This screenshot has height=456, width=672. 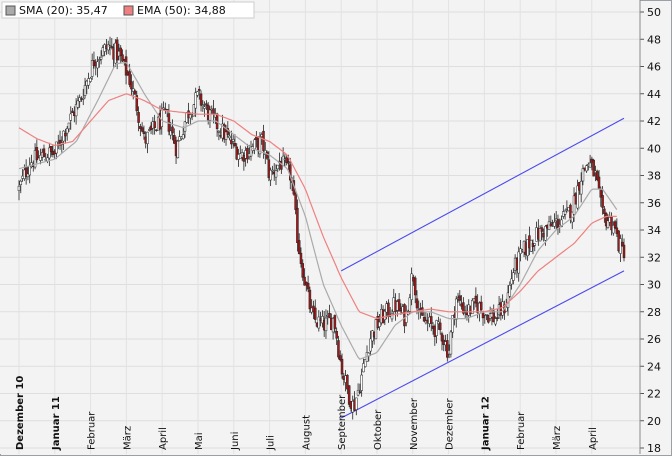 What do you see at coordinates (20, 413) in the screenshot?
I see `x-tick-label: Dezember 10` at bounding box center [20, 413].